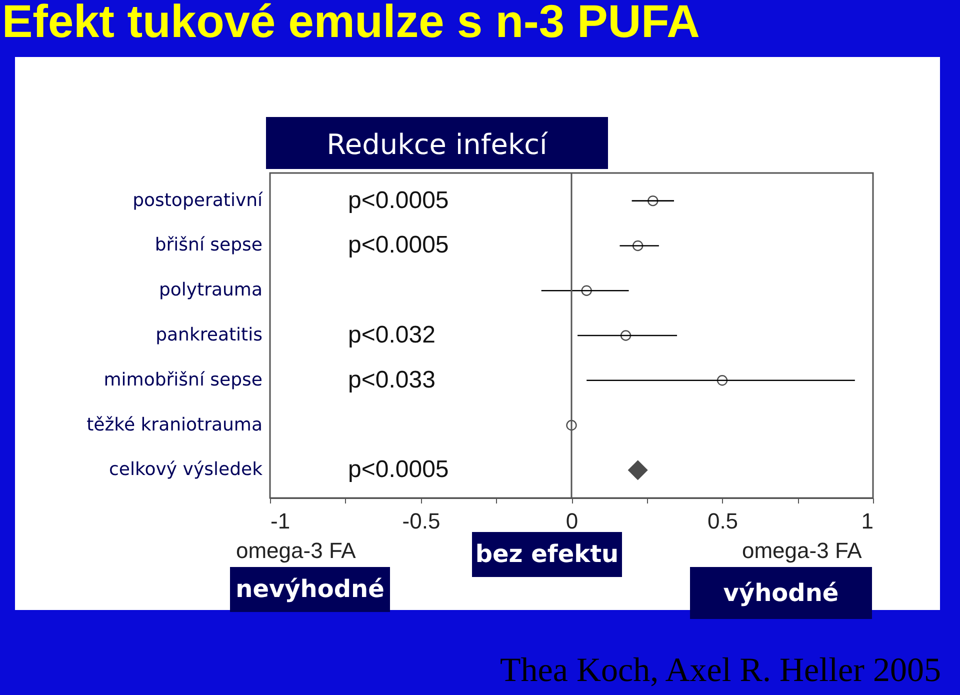  Describe the element at coordinates (392, 335) in the screenshot. I see `annotation: p<0.032` at that location.